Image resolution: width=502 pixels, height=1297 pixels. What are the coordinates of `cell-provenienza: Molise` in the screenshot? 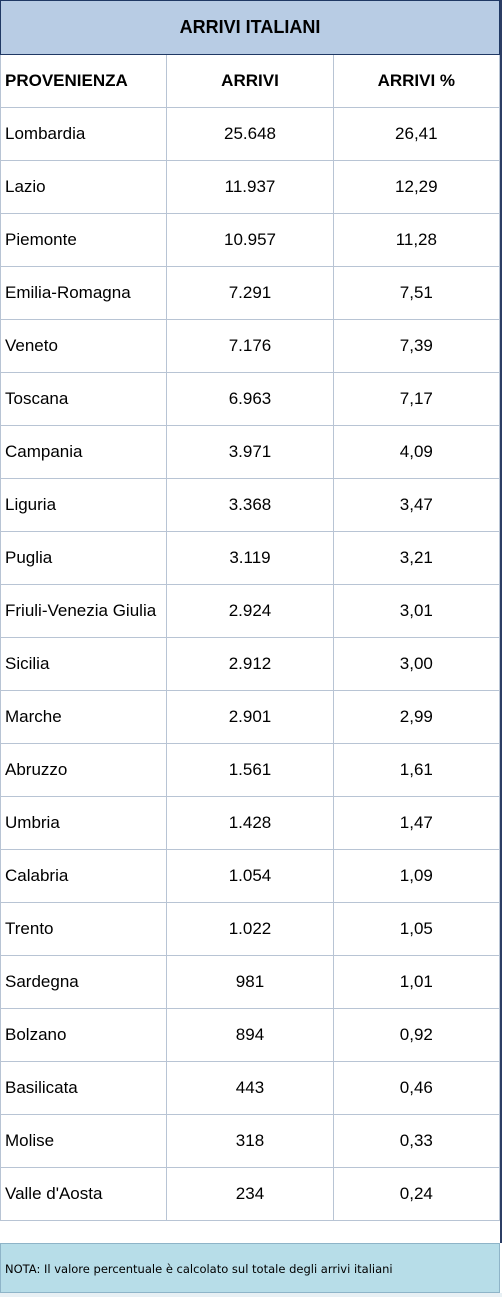 It's located at (84, 1141).